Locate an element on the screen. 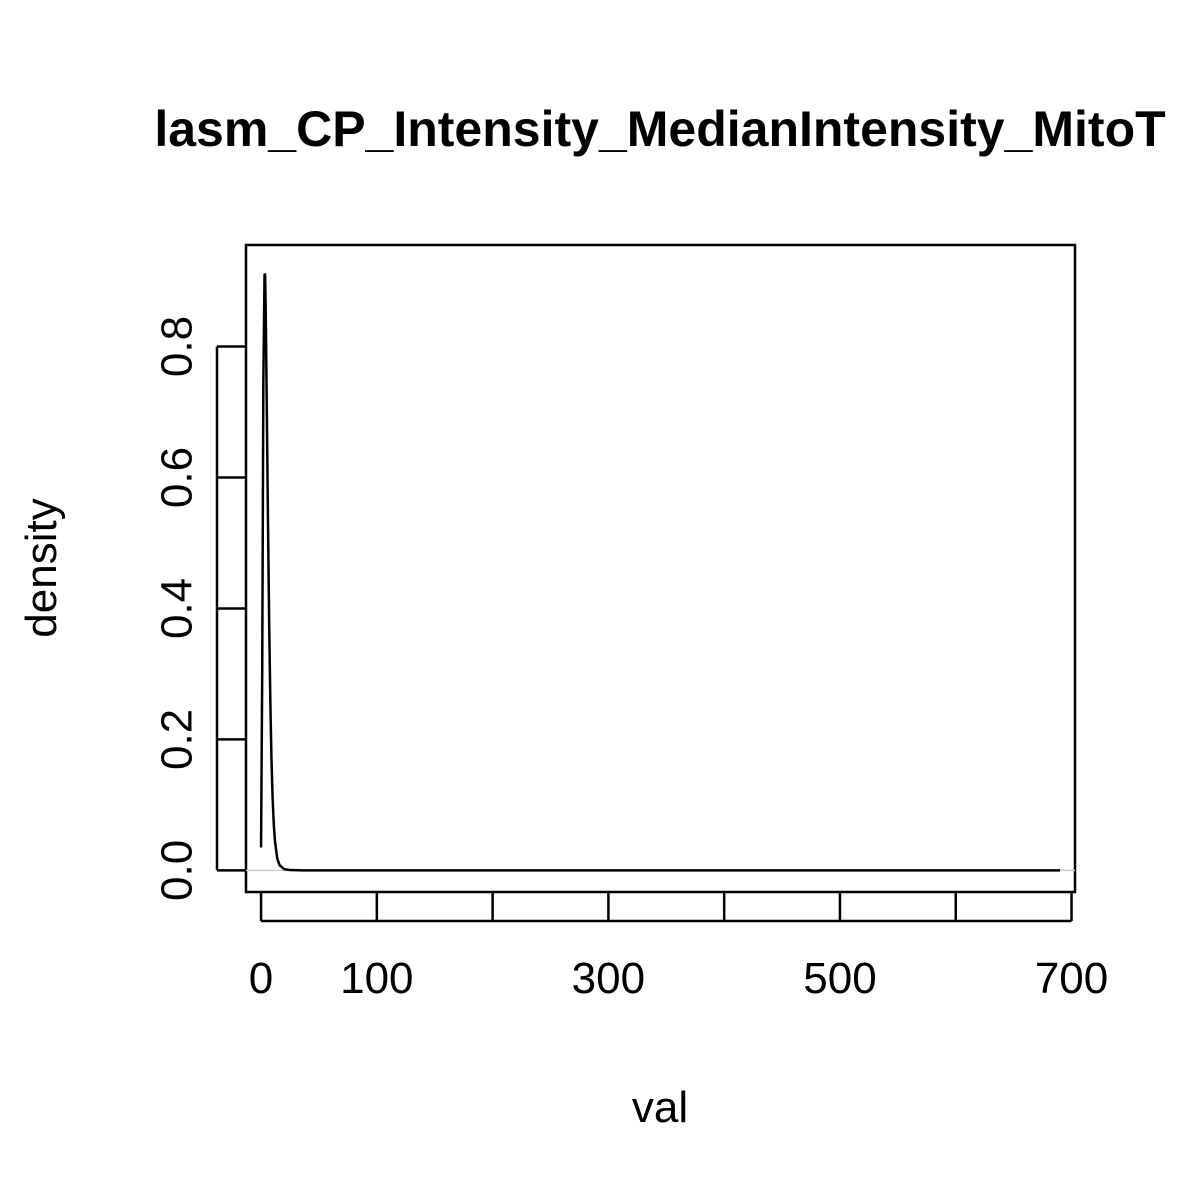 This screenshot has width=1200, height=1200. chart-title: lasm_CP_Intensity_MedianIntensity_MitoT is located at coordinates (659, 129).